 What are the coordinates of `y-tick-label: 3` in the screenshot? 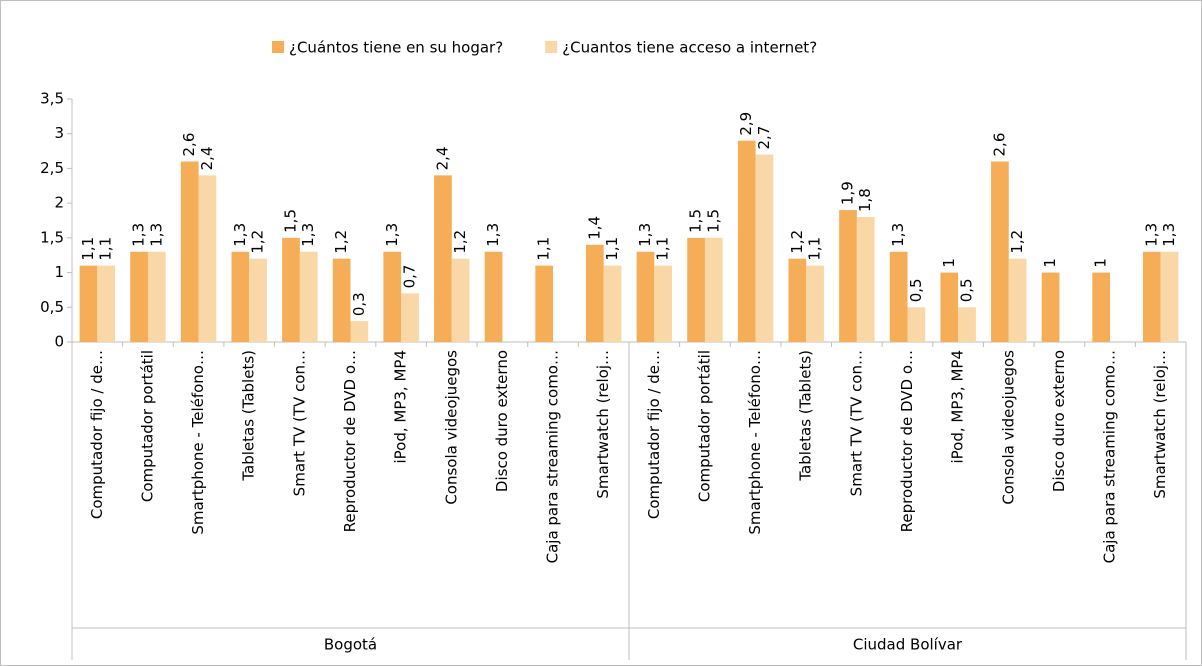 It's located at (59, 133).